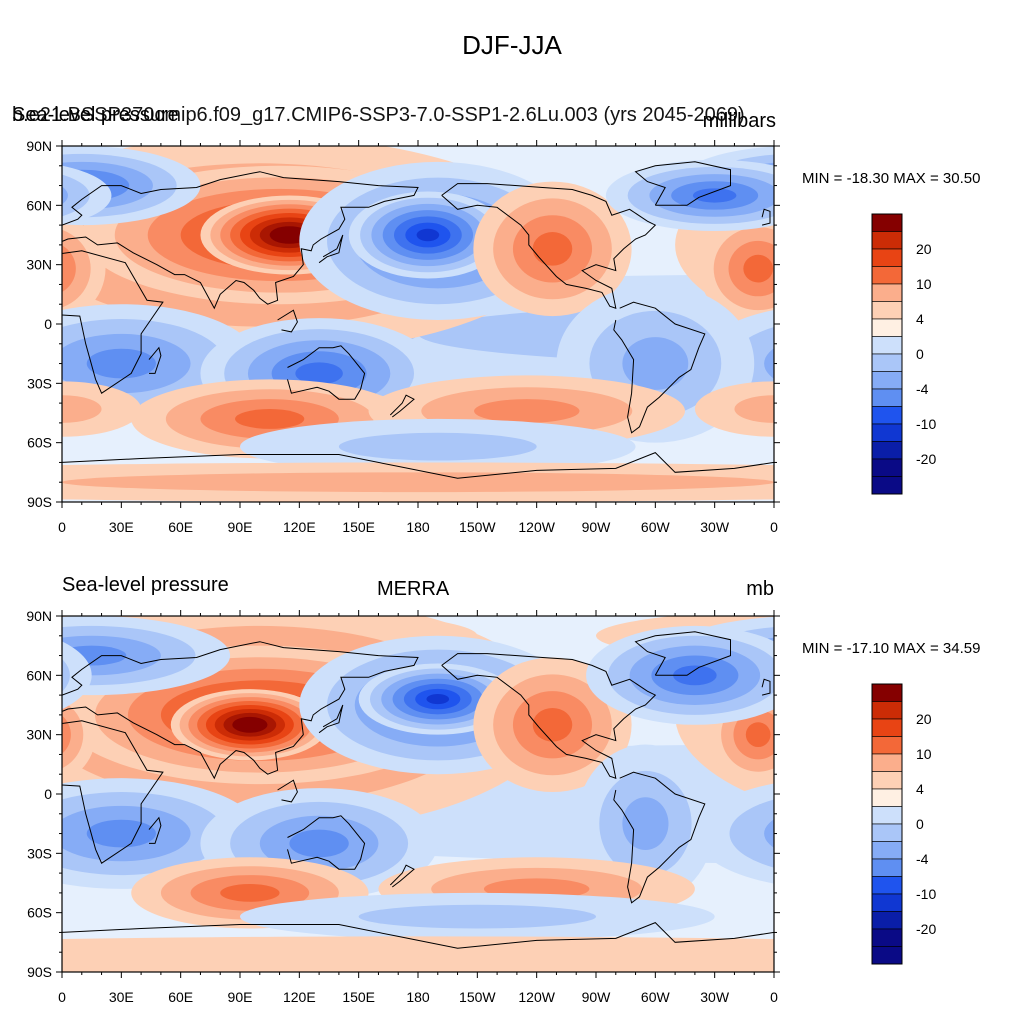  What do you see at coordinates (891, 178) in the screenshot?
I see `panel-1-minmax: MIN = -18.30 MAX = 30.50` at bounding box center [891, 178].